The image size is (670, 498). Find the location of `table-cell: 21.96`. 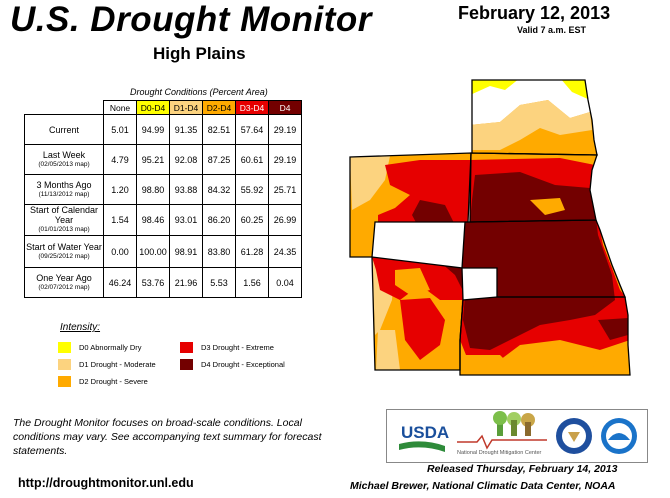

table-cell: 21.96 is located at coordinates (186, 282).